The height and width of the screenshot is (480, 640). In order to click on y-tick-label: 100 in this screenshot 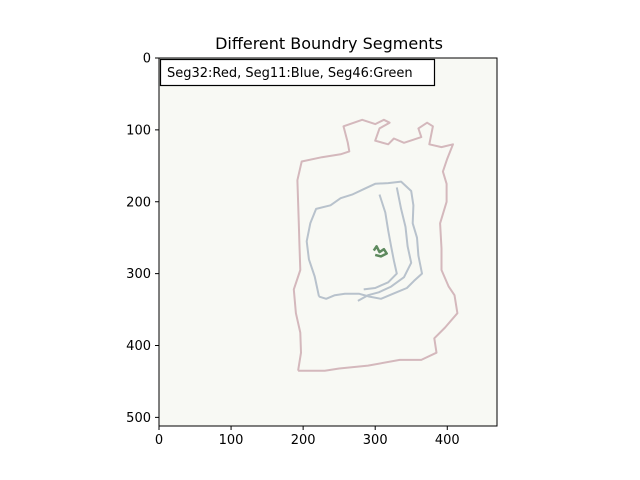, I will do `click(138, 130)`.